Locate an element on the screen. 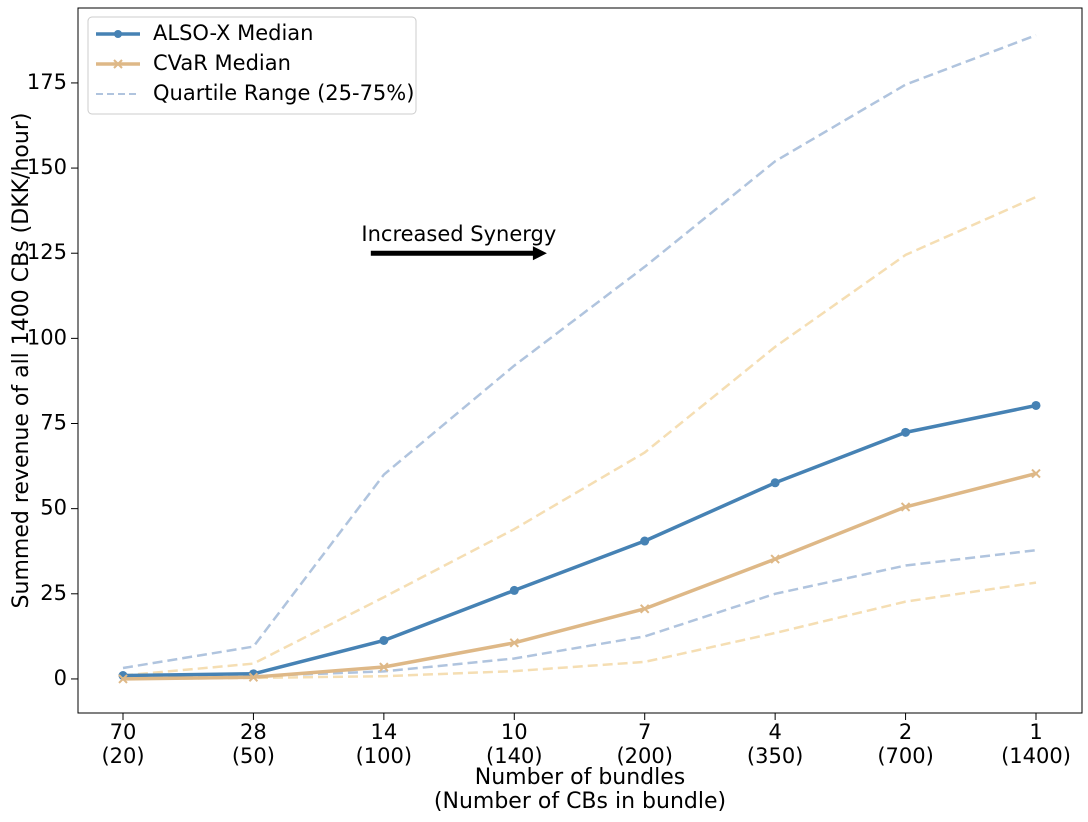  y-tick-label: 100 is located at coordinates (47, 337).